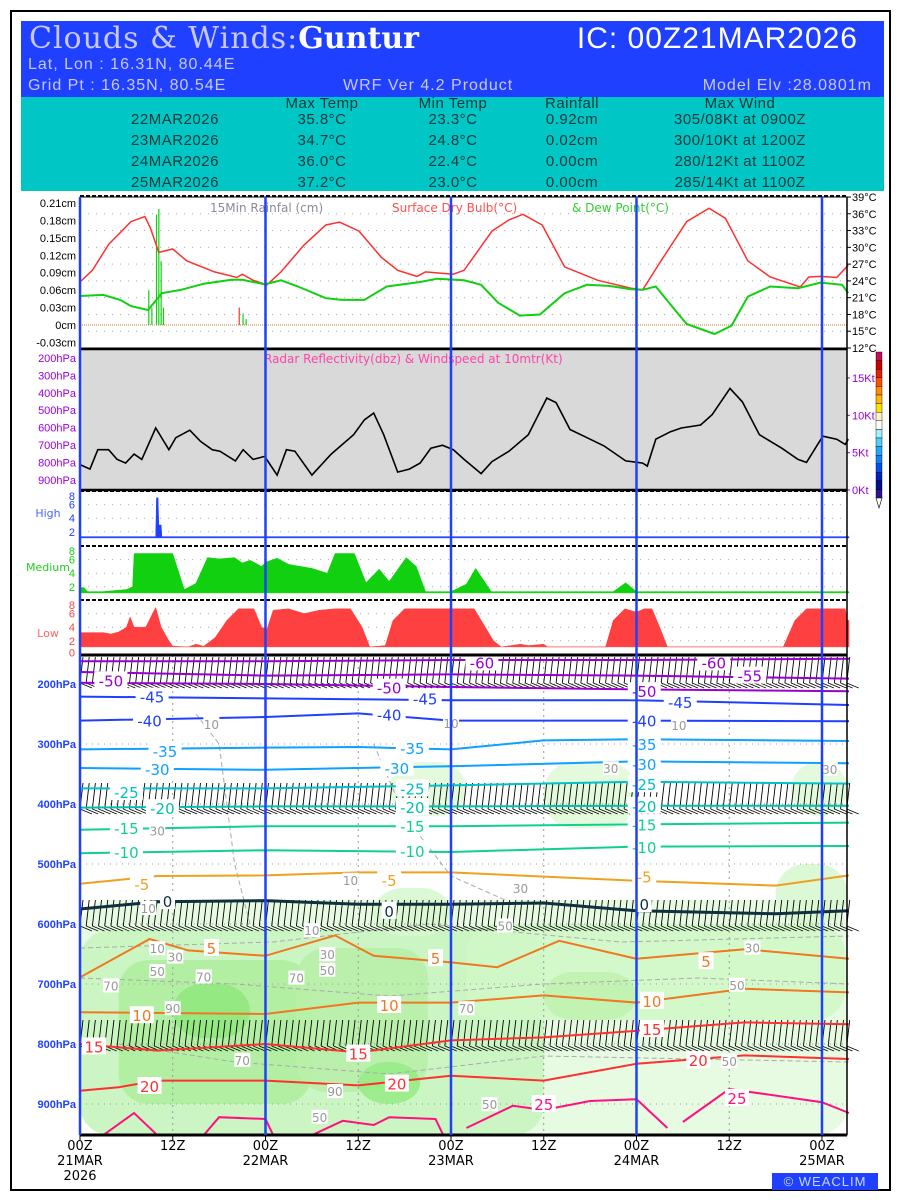  What do you see at coordinates (453, 182) in the screenshot?
I see `row-min-temp: 23.0°C` at bounding box center [453, 182].